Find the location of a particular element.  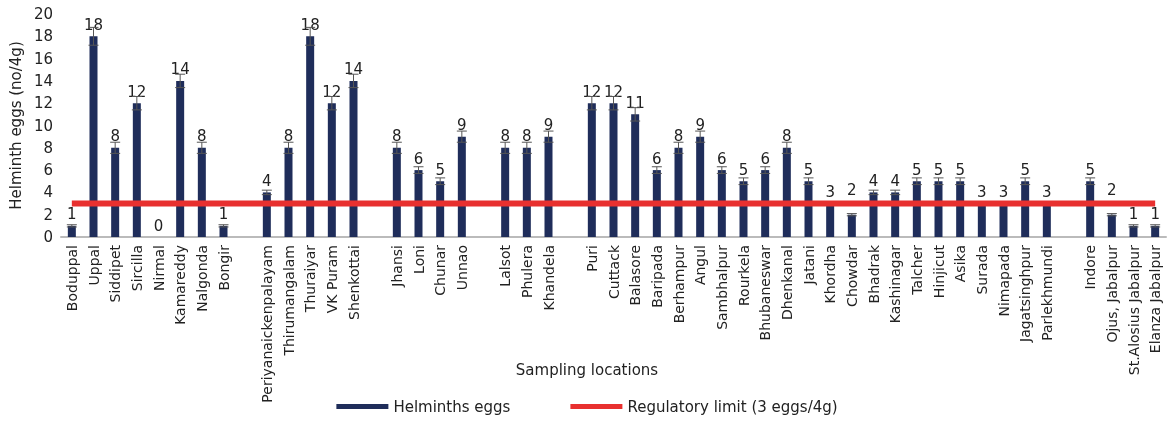

legend-label: Helminths eggs is located at coordinates (452, 406).